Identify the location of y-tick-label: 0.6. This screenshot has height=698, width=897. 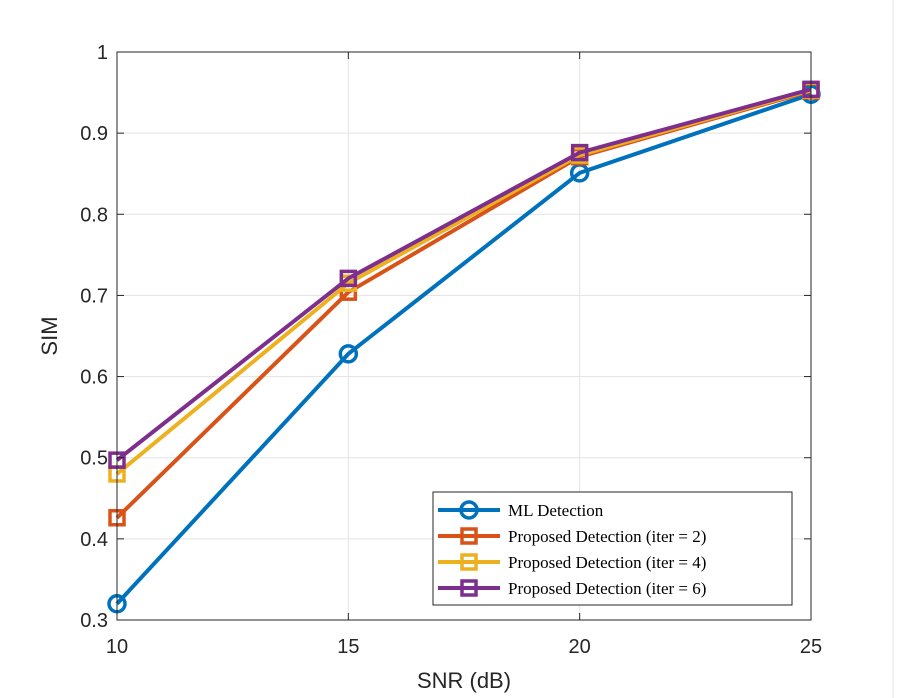
(94, 378).